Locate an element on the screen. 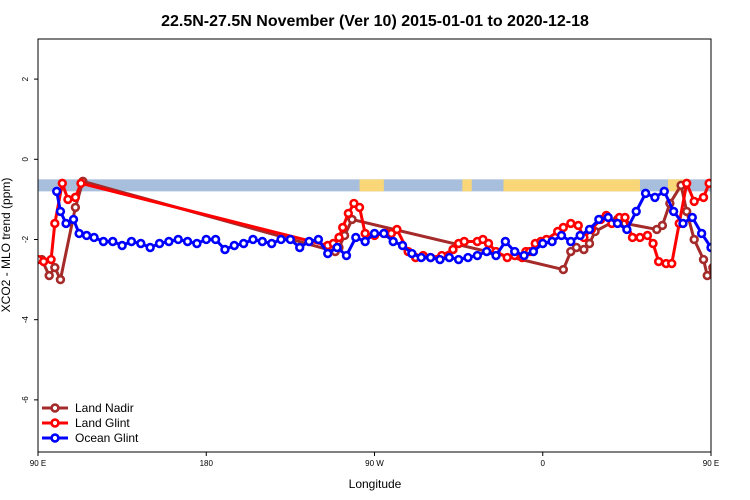 Image resolution: width=750 pixels, height=500 pixels. x-tick-label: 90 W is located at coordinates (374, 463).